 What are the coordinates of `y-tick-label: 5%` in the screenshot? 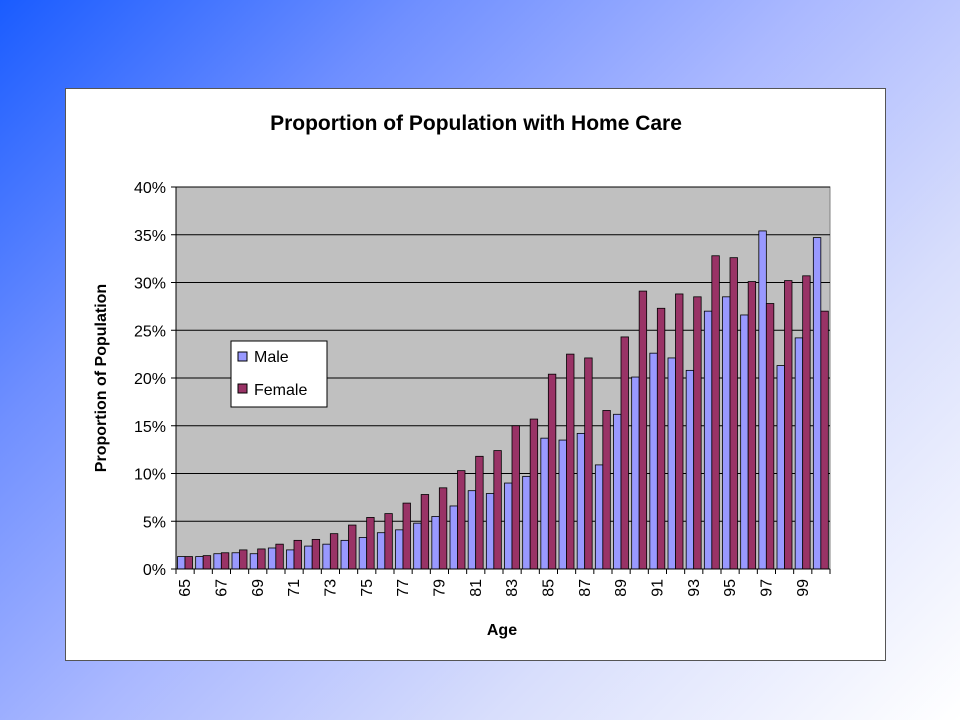 It's located at (154, 522).